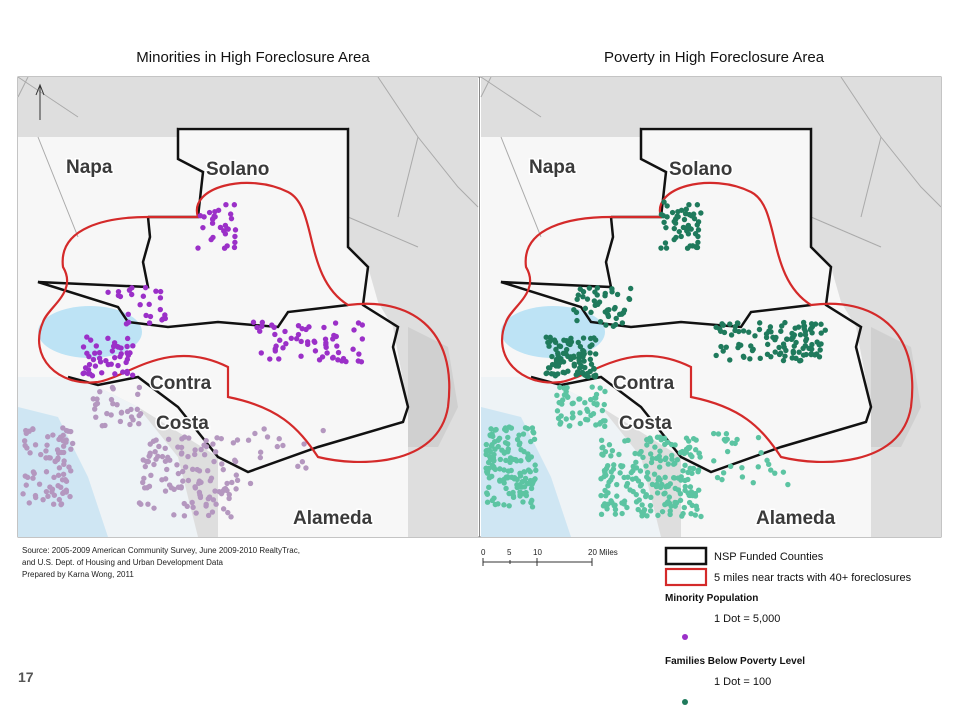  Describe the element at coordinates (685, 702) in the screenshot. I see `legend-dot` at that location.